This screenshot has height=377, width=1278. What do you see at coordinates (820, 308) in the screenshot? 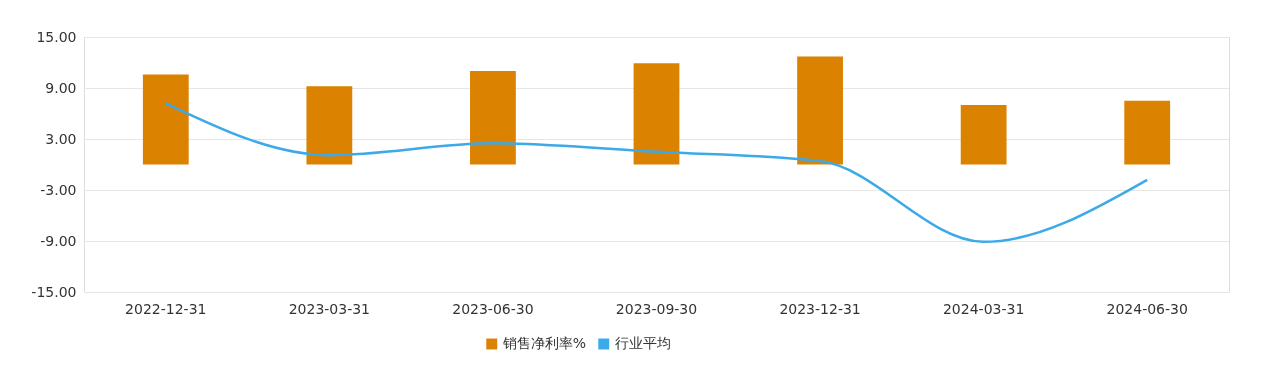
I see `x-tick-label: 2023-12-31` at bounding box center [820, 308].